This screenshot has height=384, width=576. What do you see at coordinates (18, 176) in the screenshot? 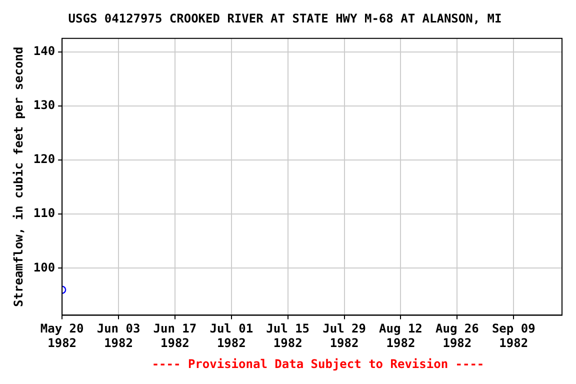
I see `y-axis-title: Streamflow, in cubic feet per second` at bounding box center [18, 176].